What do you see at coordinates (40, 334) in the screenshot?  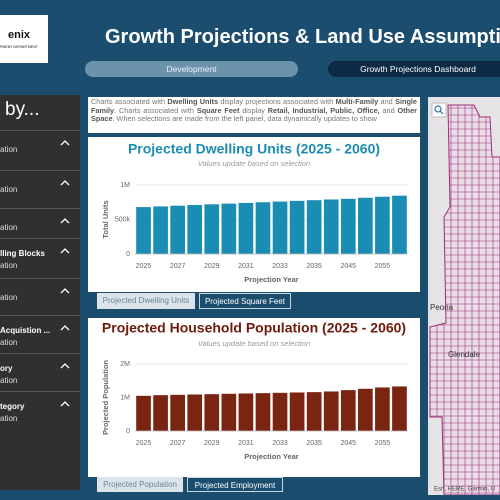 I see `sidebar-item: Acquistion ... ation` at bounding box center [40, 334].